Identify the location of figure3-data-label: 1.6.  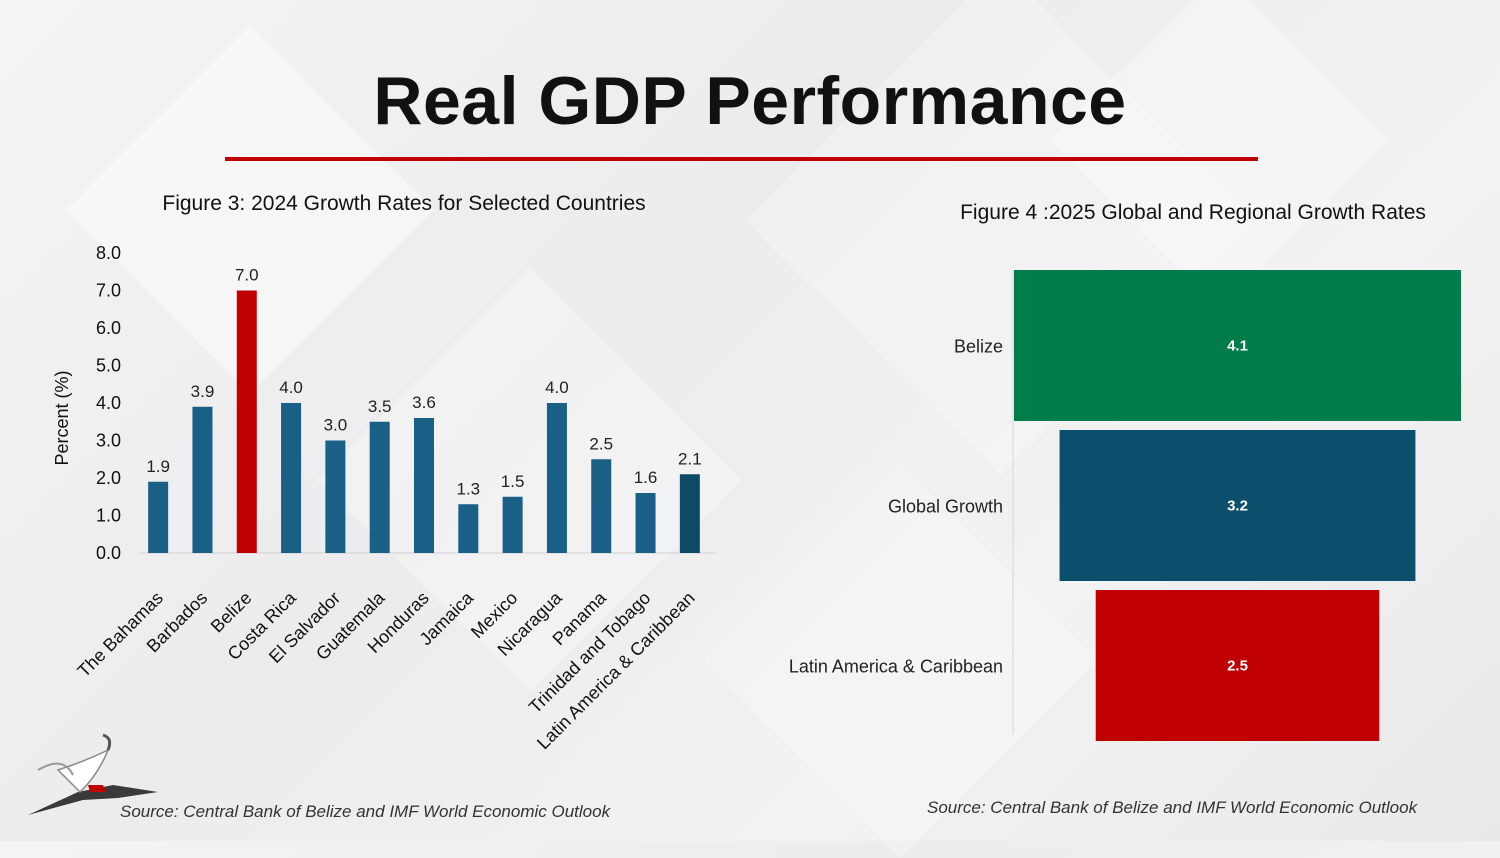
(646, 477).